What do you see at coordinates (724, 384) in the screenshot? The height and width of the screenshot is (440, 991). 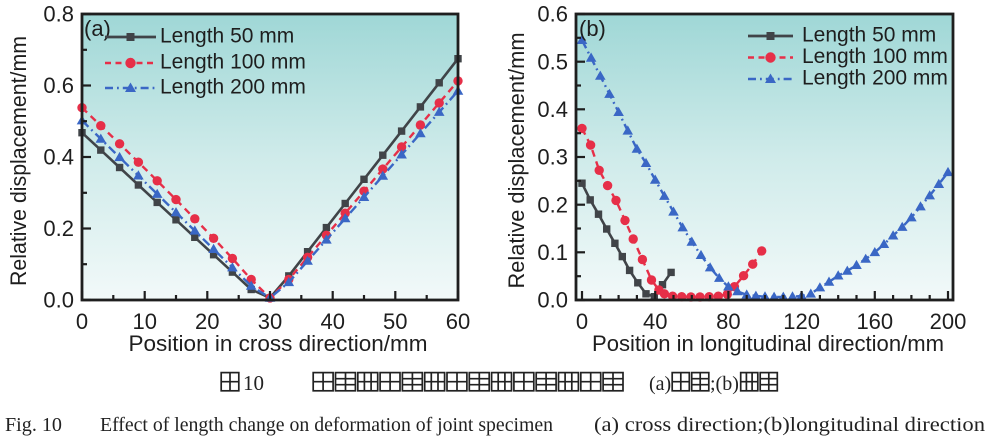 I see `svg-text: ;(b)` at bounding box center [724, 384].